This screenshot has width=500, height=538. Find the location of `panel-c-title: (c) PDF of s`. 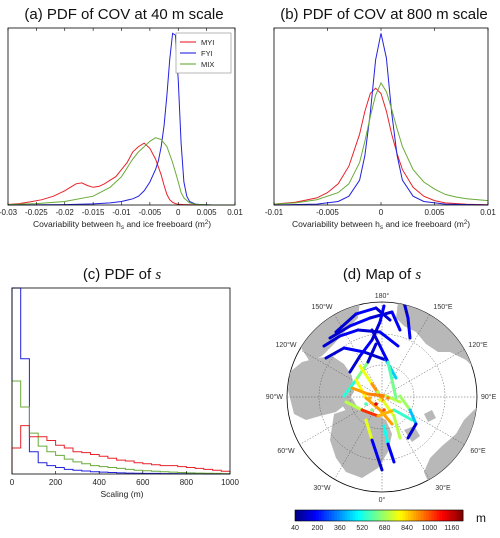

panel-c-title: (c) PDF of s is located at coordinates (122, 274).